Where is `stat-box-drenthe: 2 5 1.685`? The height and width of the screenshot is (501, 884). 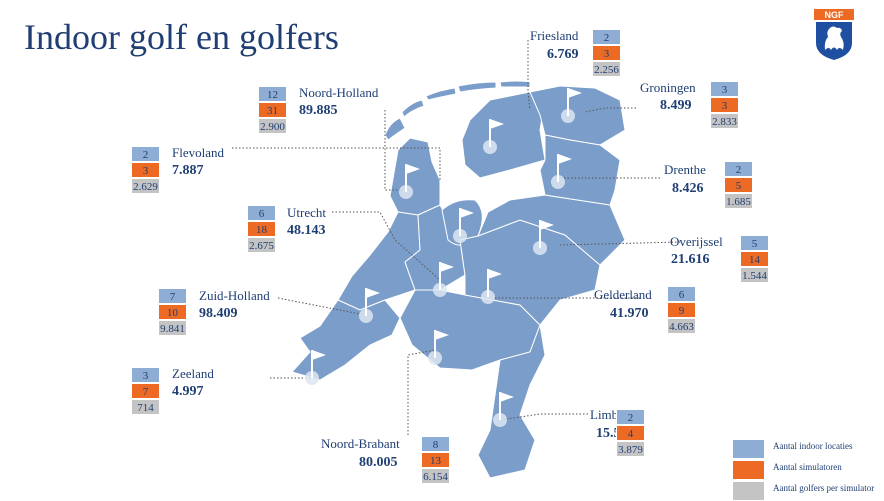
stat-box-drenthe: 2 5 1.685 is located at coordinates (738, 185).